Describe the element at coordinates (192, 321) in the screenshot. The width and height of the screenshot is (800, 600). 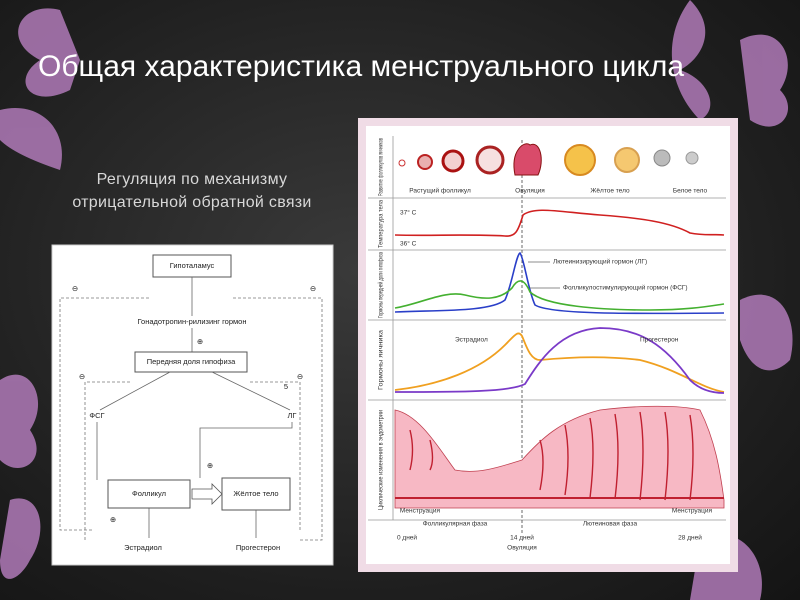
I see `node: Гонадотропин-рилизинг гормон` at that location.